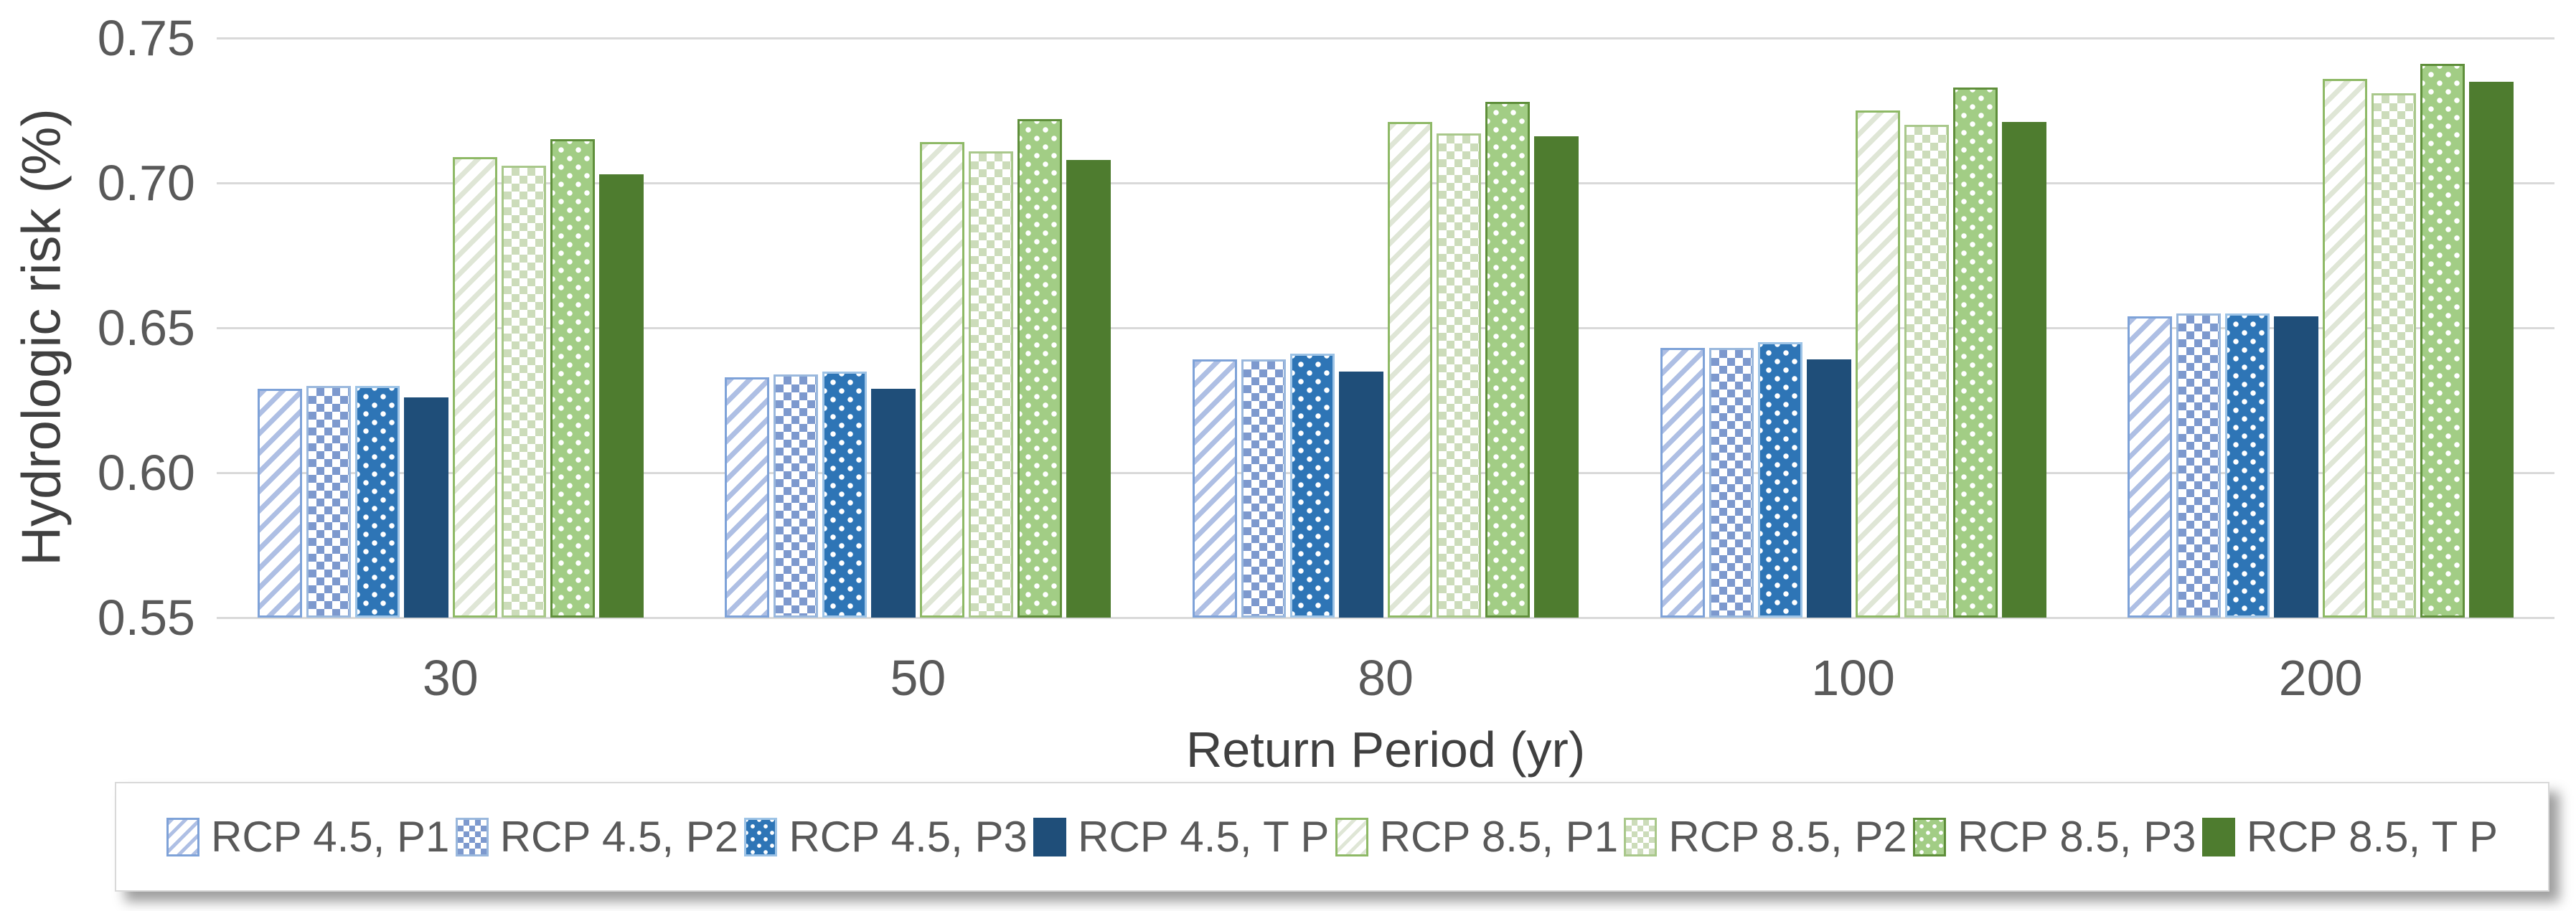  What do you see at coordinates (619, 837) in the screenshot?
I see `legend-label: RCP 4.5, P2` at bounding box center [619, 837].